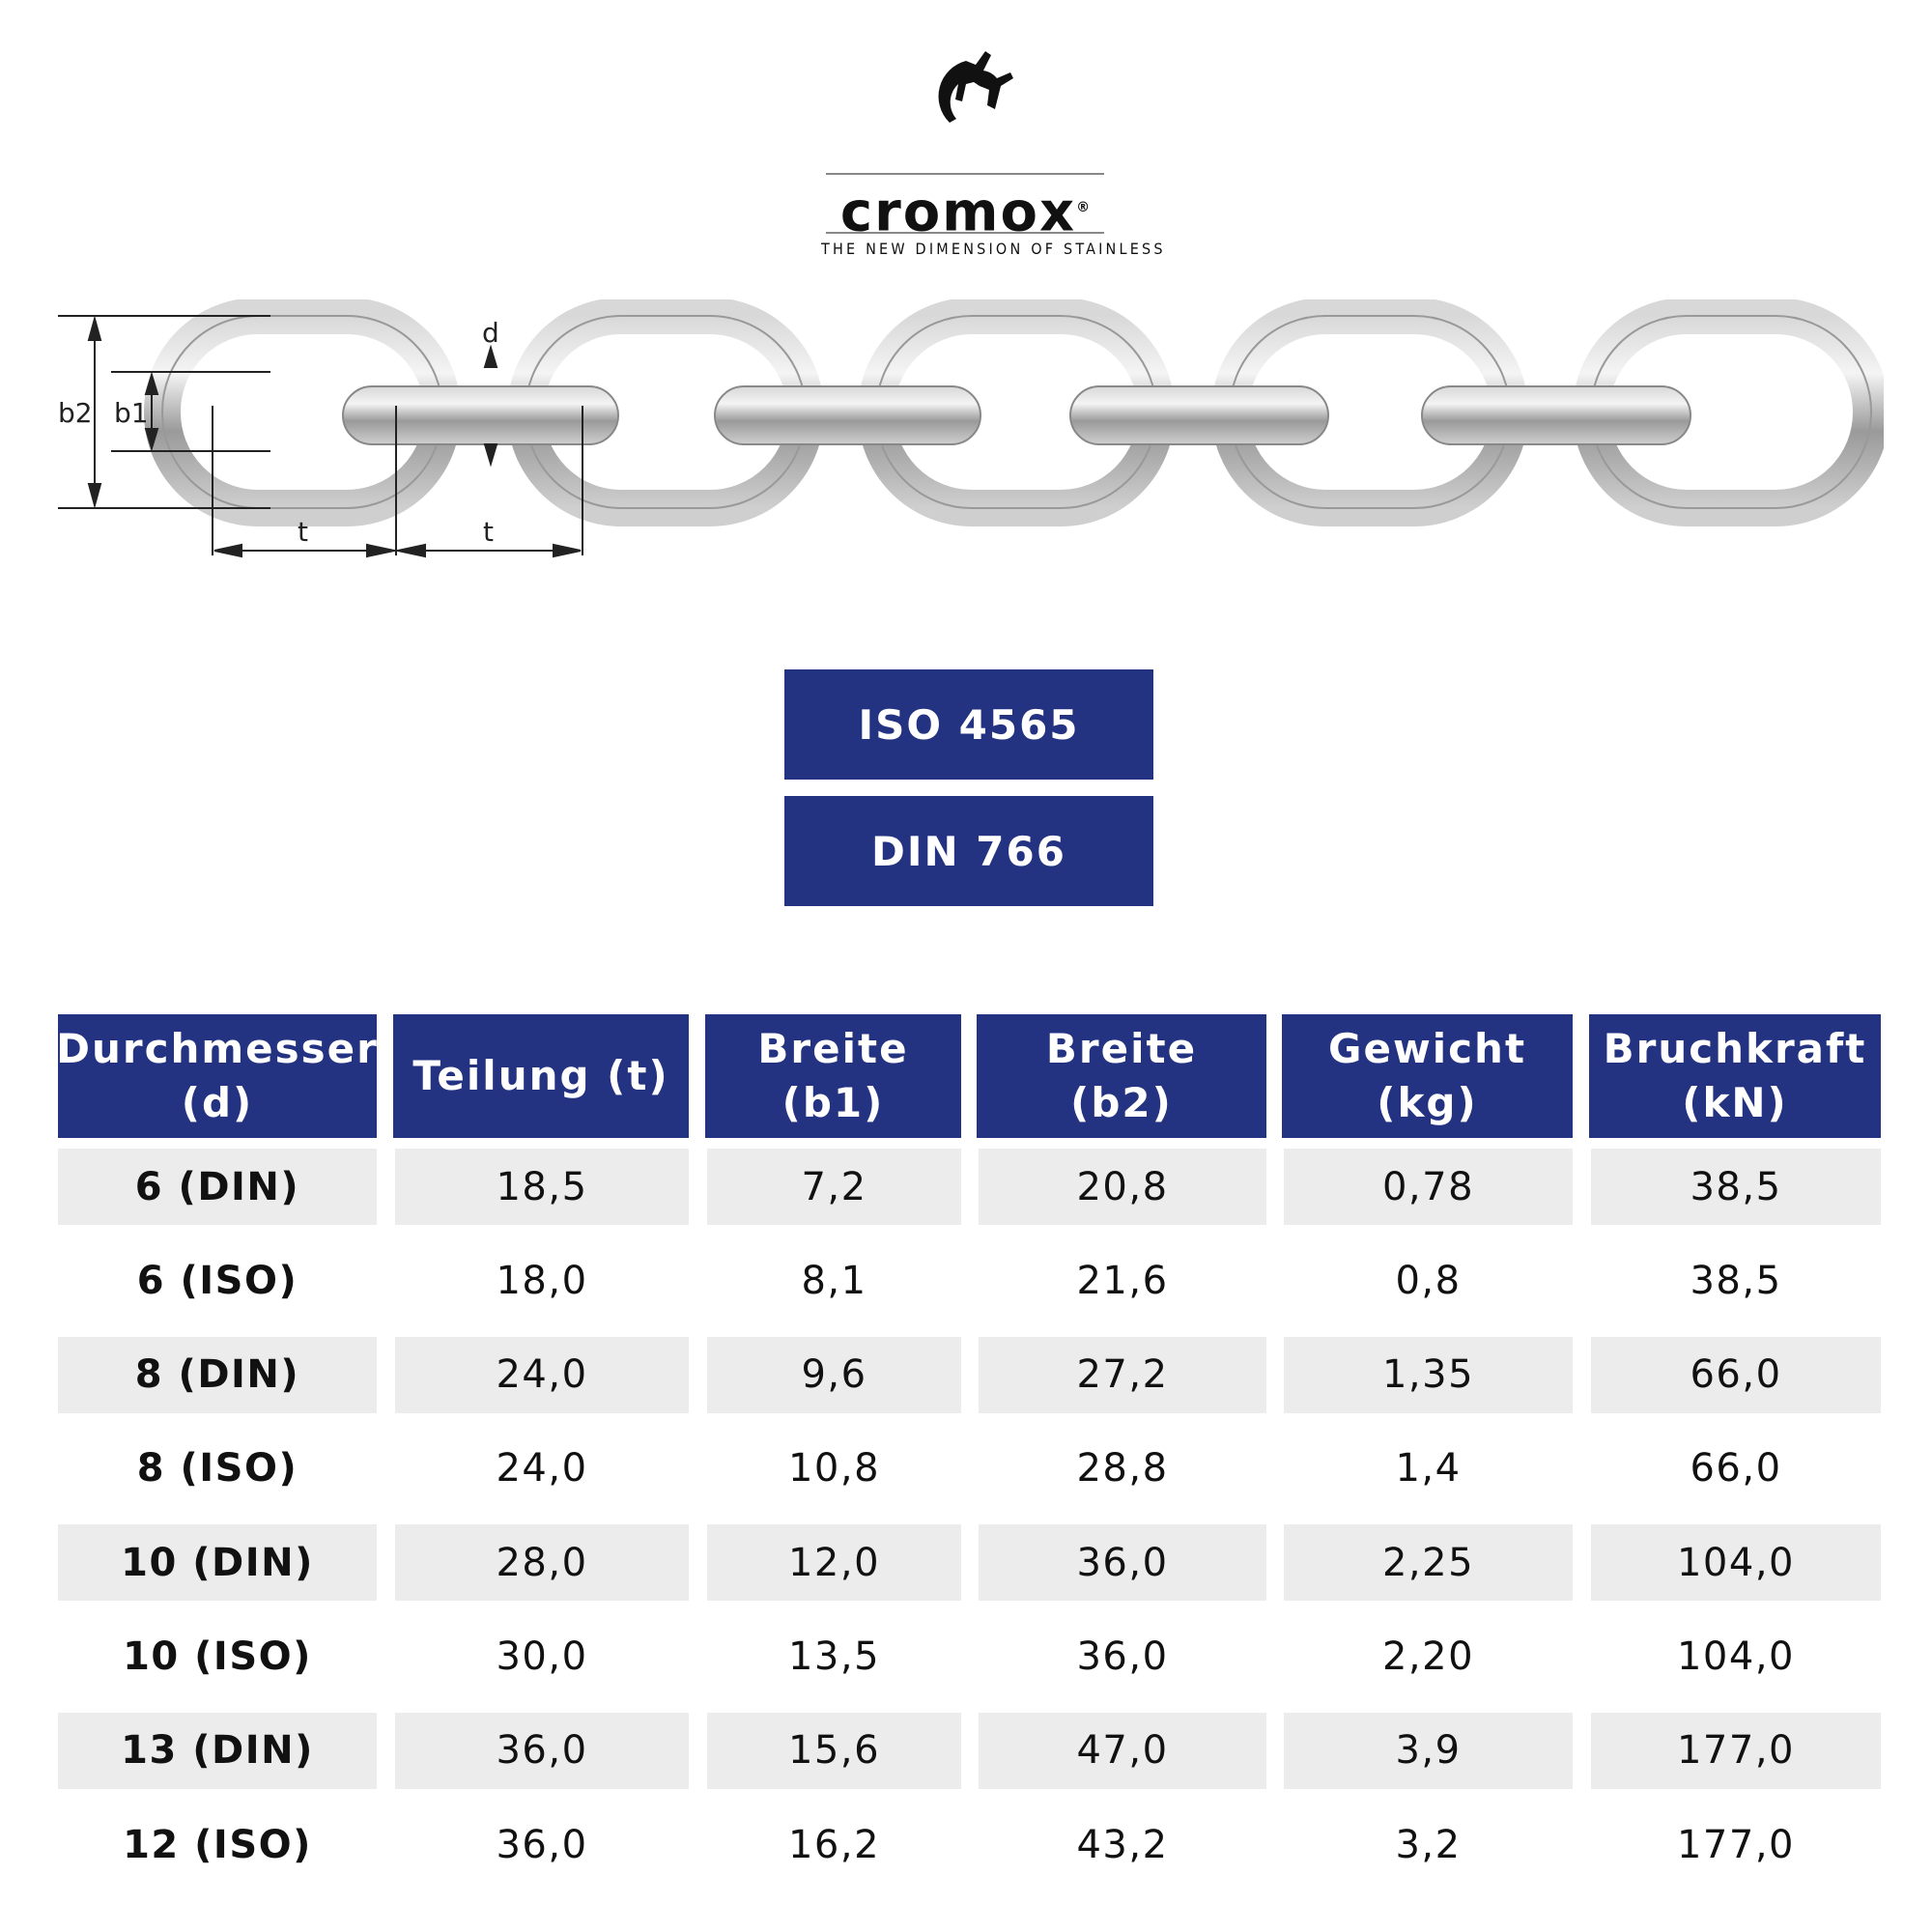  I want to click on chain-diagram: b2 b1 d t t, so click(971, 428).